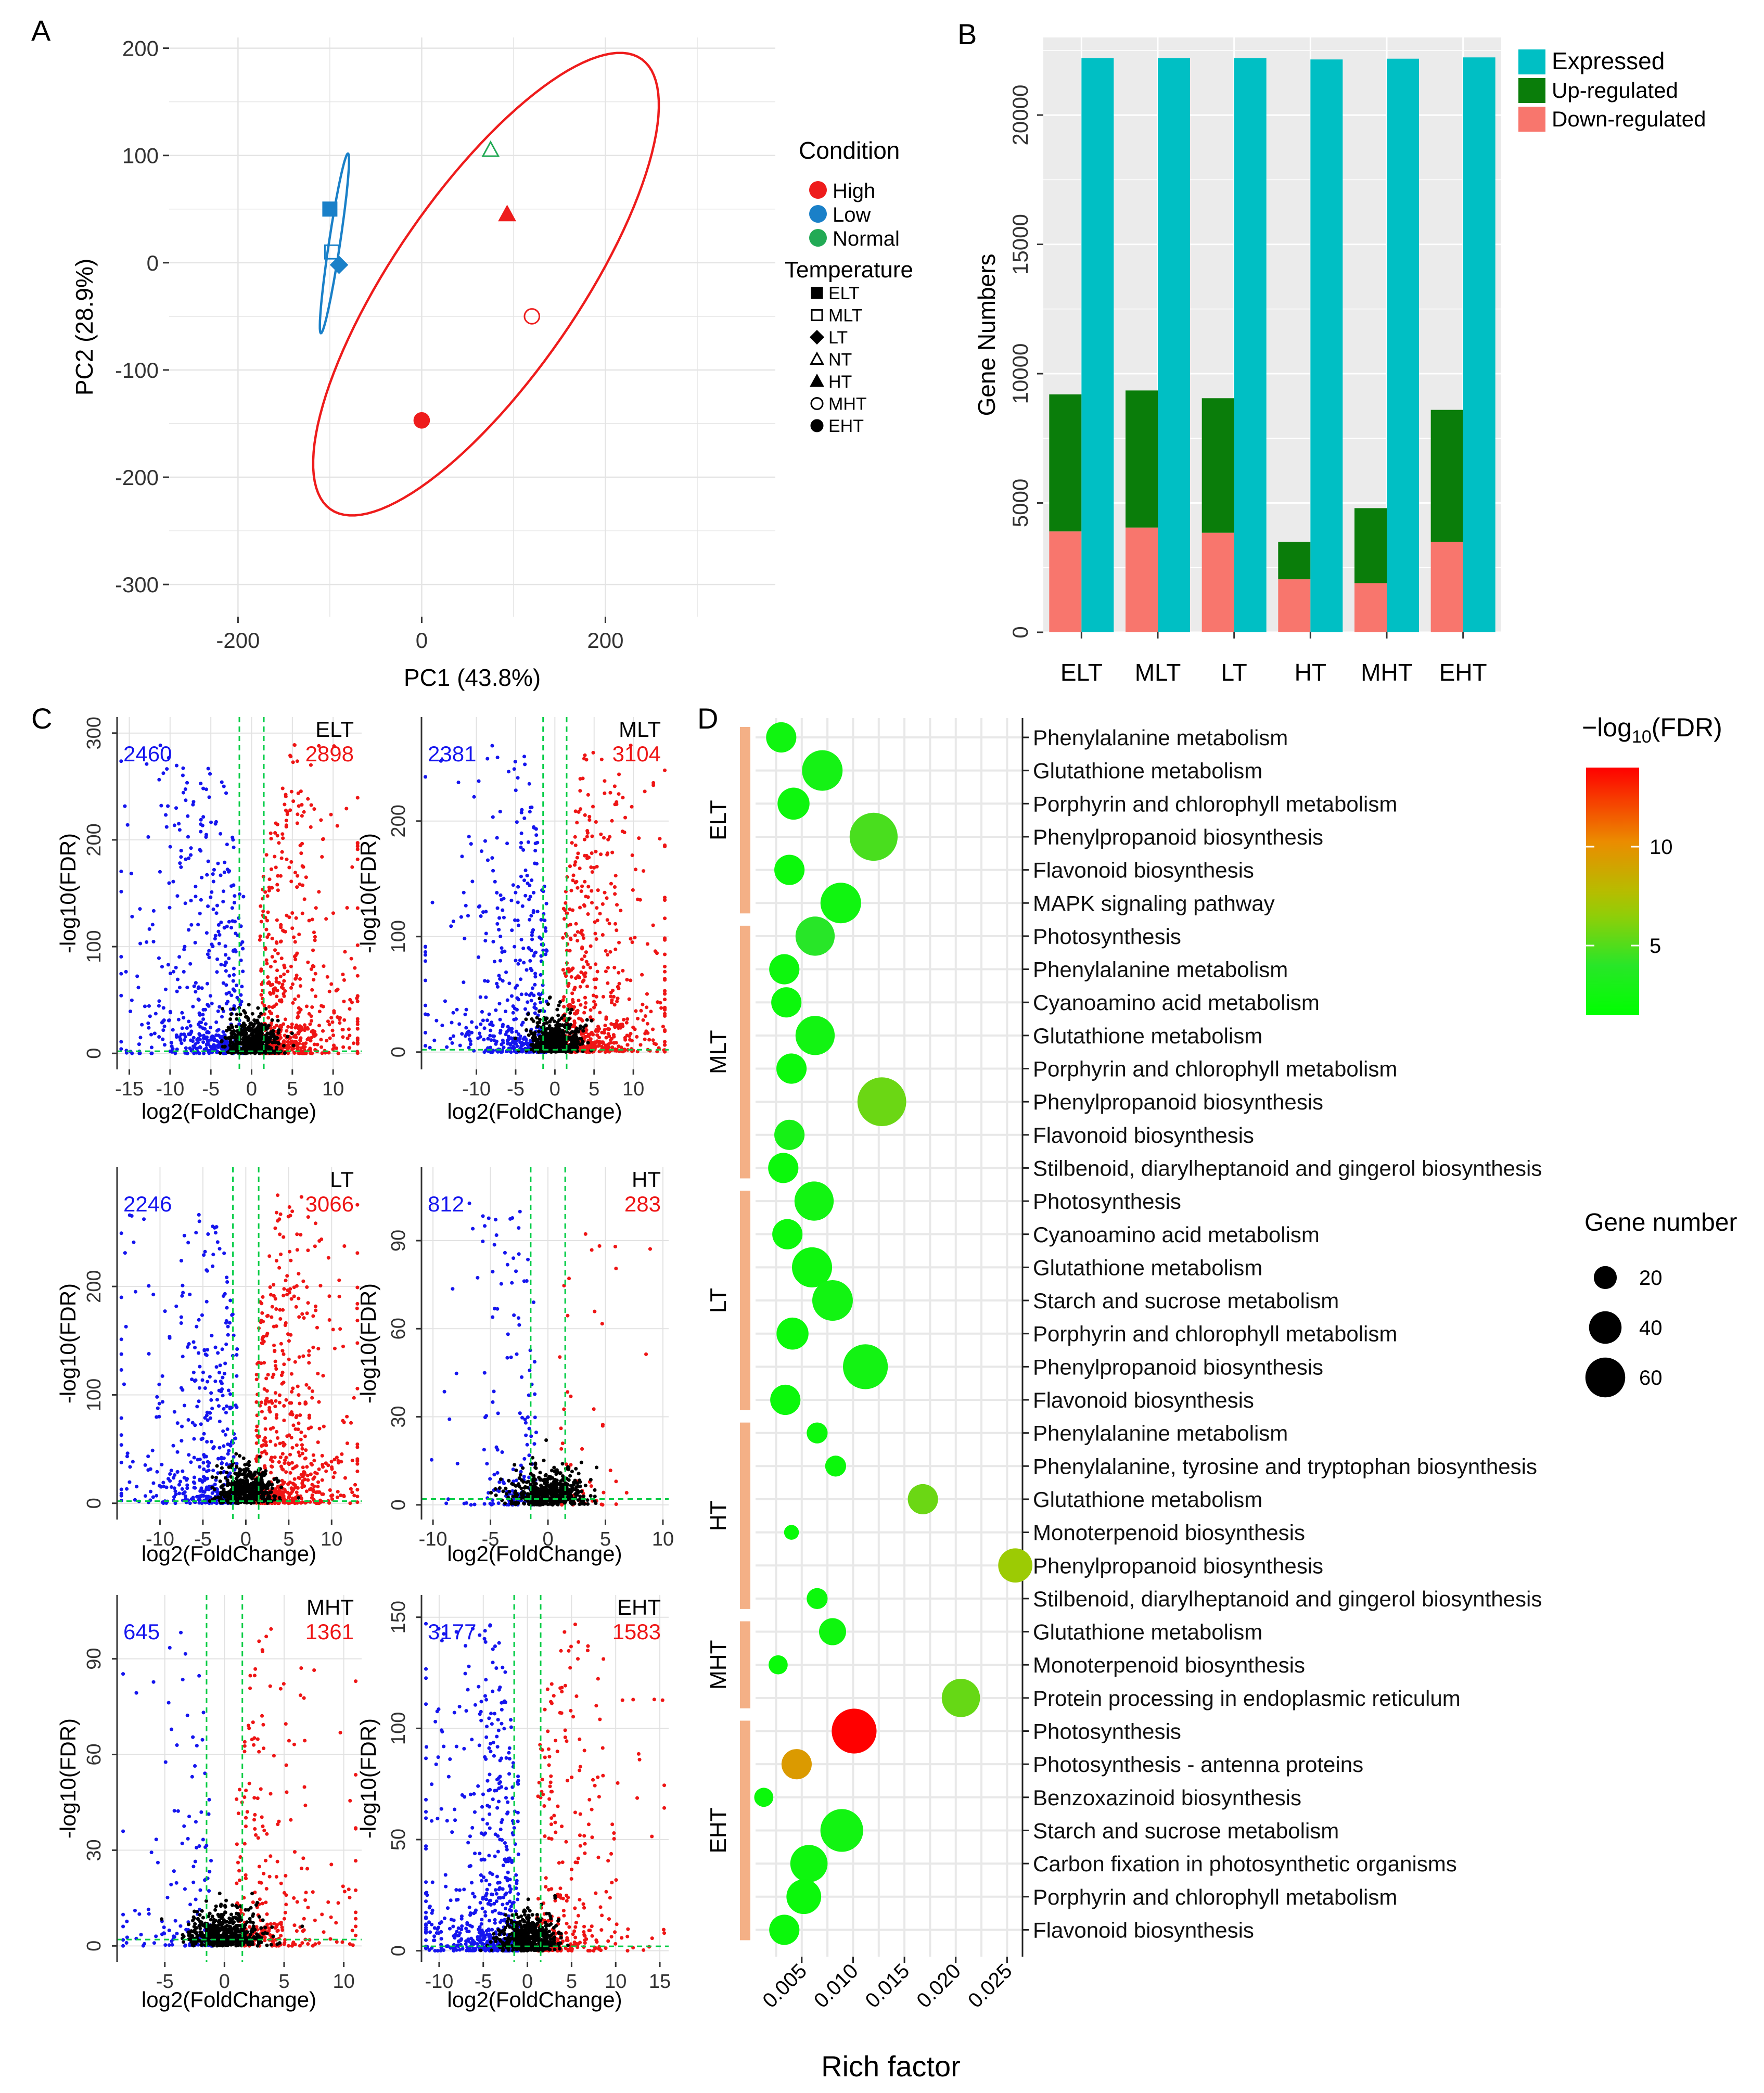 This screenshot has height=2093, width=1764. What do you see at coordinates (707, 718) in the screenshot?
I see `panel-label-d: D` at bounding box center [707, 718].